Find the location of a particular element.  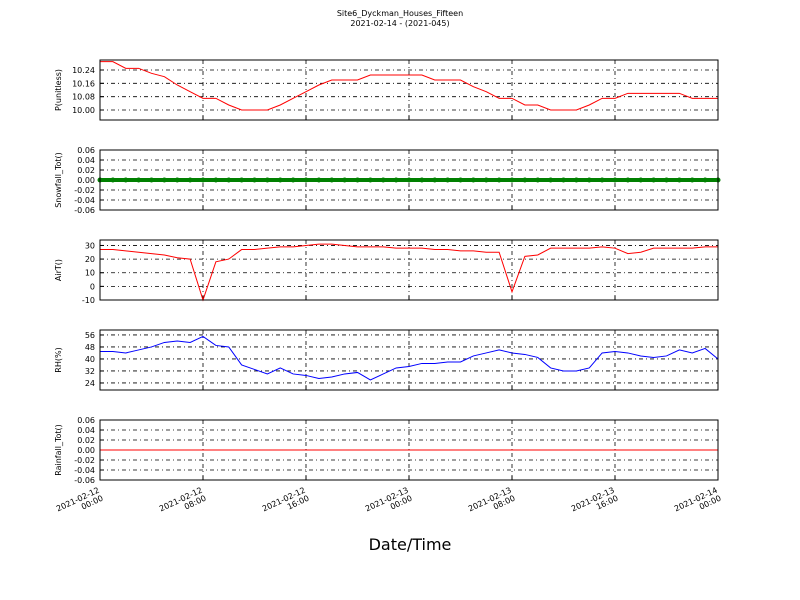

y-tick-label: 32 is located at coordinates (90, 371).